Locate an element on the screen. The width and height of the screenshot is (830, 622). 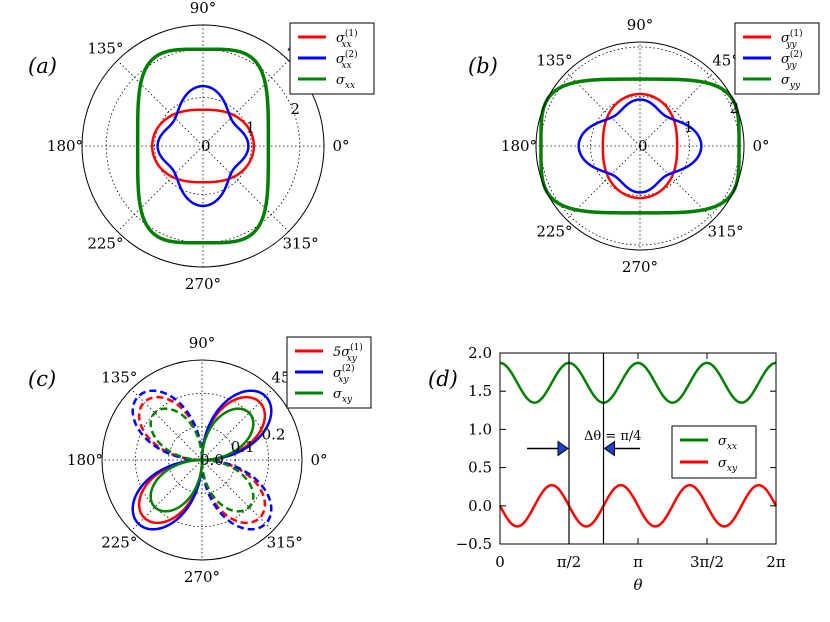
legend-label-1: σ(2) yy is located at coordinates (792, 60).